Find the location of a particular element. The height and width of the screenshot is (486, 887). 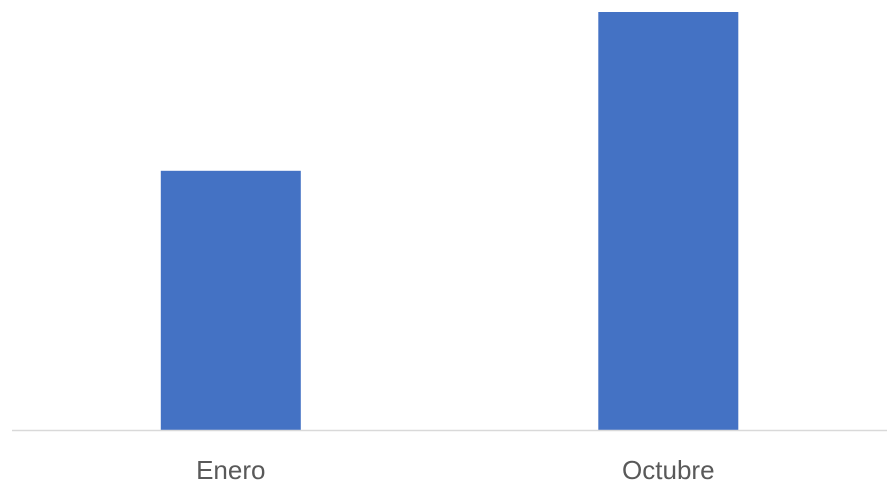

x-axis-labels: Enero Octubre is located at coordinates (455, 470).